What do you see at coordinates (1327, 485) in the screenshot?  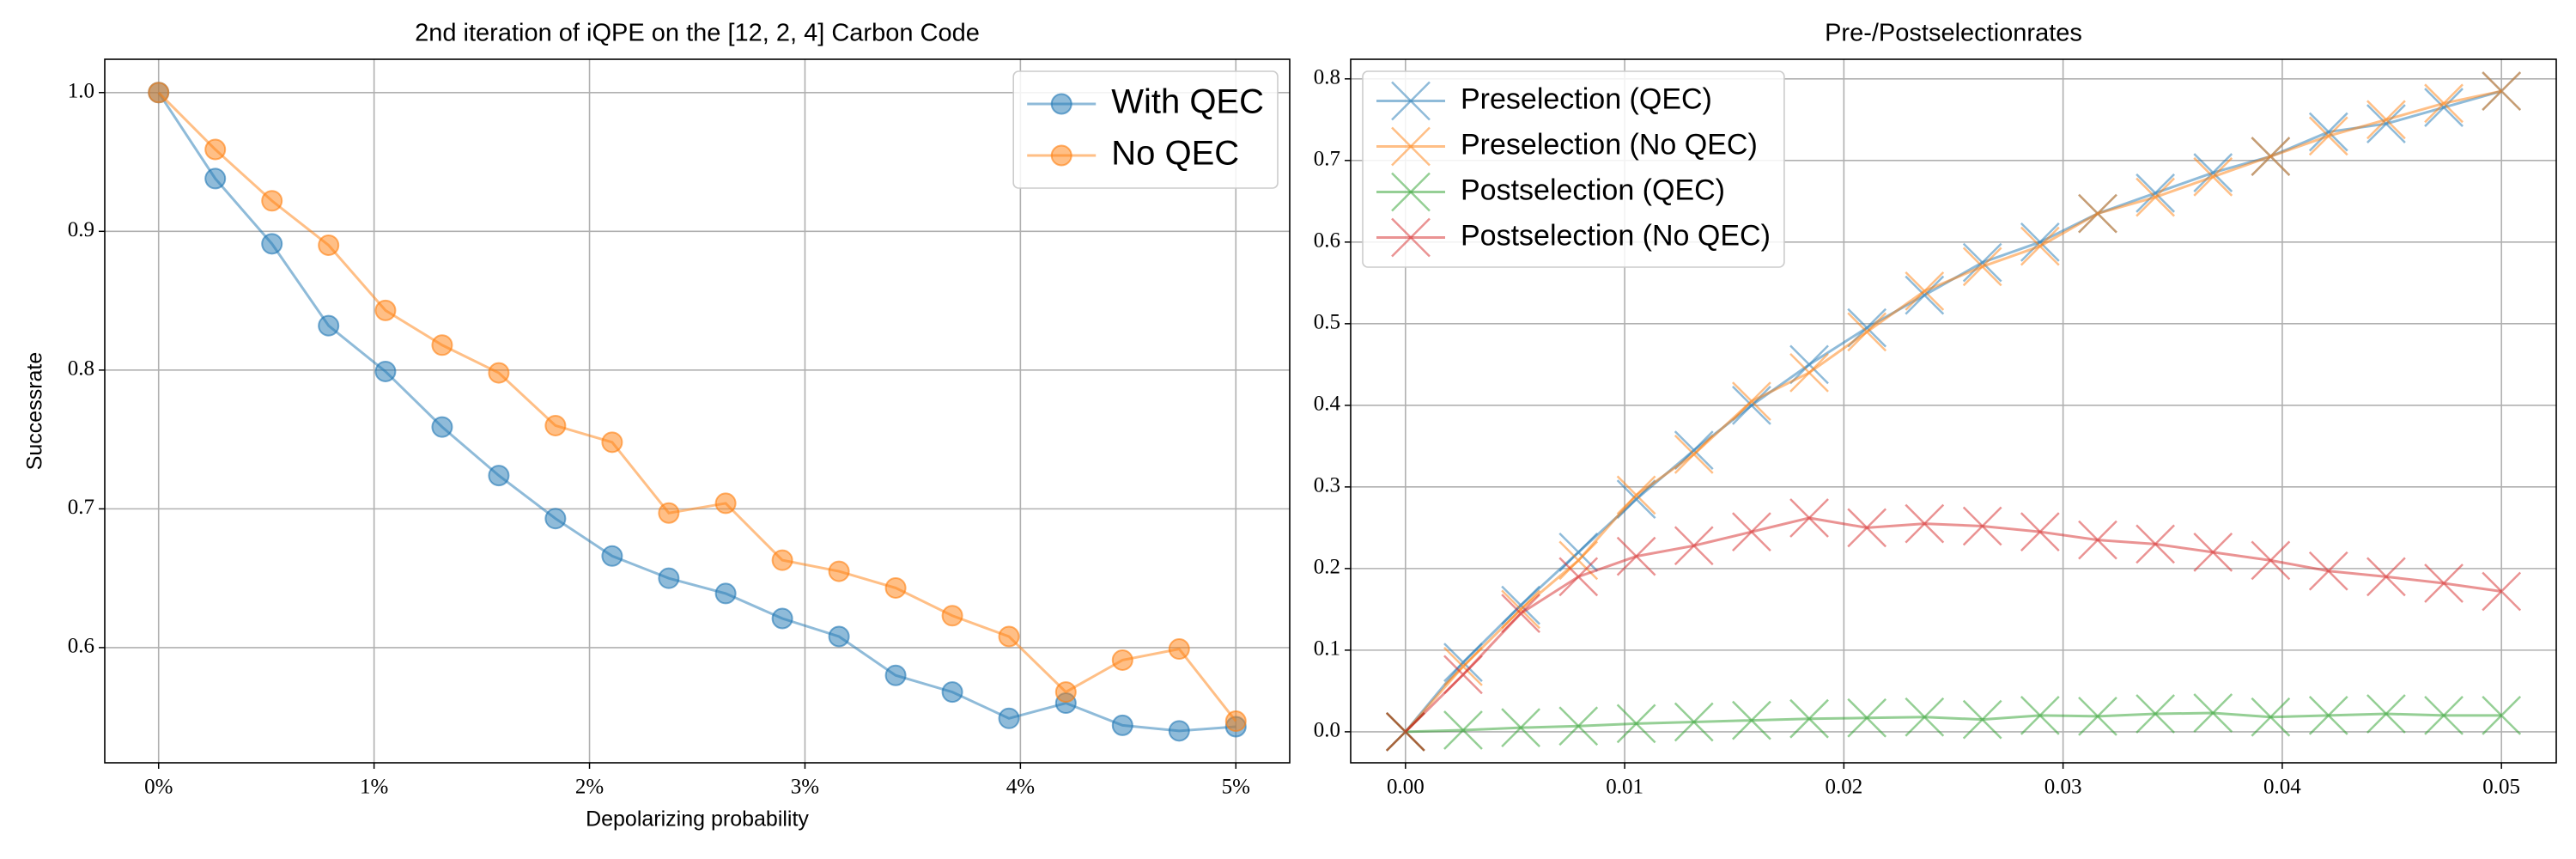 I see `y-tick-label: 0.3` at bounding box center [1327, 485].